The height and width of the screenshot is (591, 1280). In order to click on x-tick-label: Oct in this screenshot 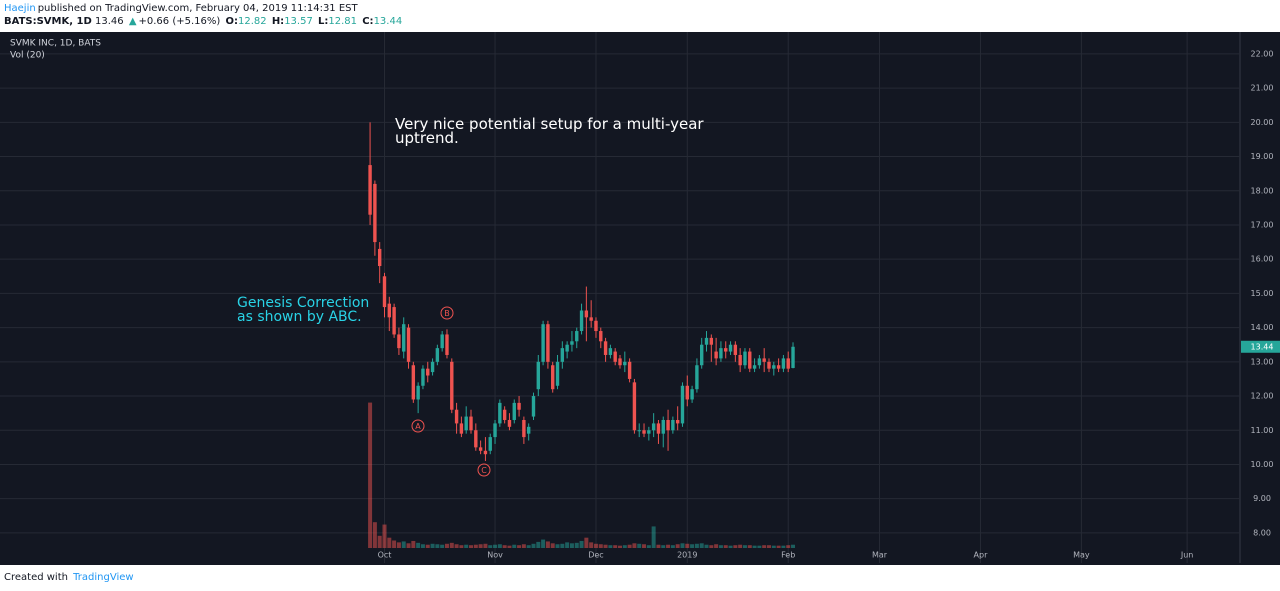, I will do `click(385, 555)`.